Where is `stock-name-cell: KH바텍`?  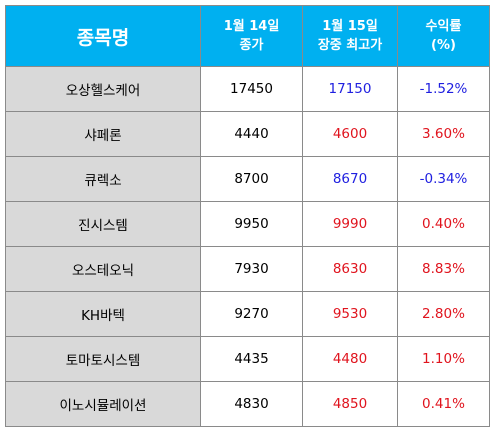 stock-name-cell: KH바텍 is located at coordinates (103, 314).